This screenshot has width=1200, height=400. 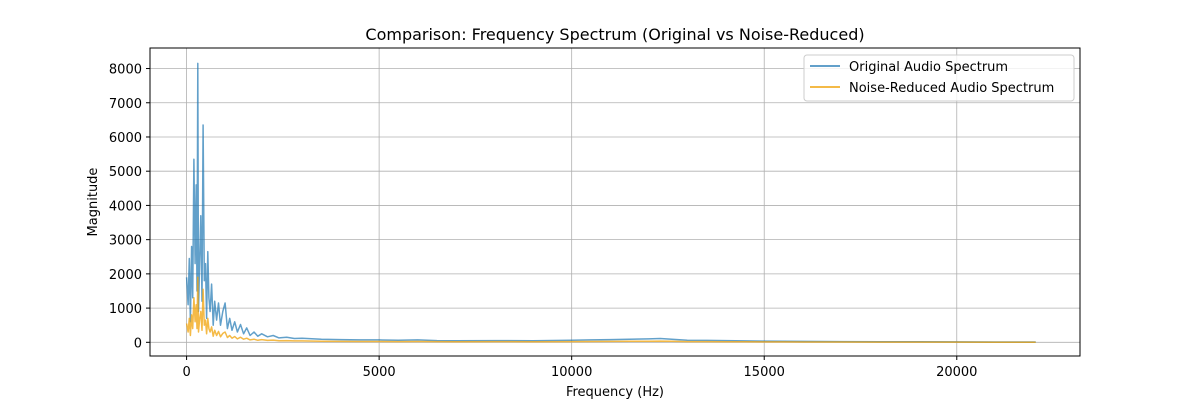 I want to click on x-tick-label: 10000, so click(x=571, y=372).